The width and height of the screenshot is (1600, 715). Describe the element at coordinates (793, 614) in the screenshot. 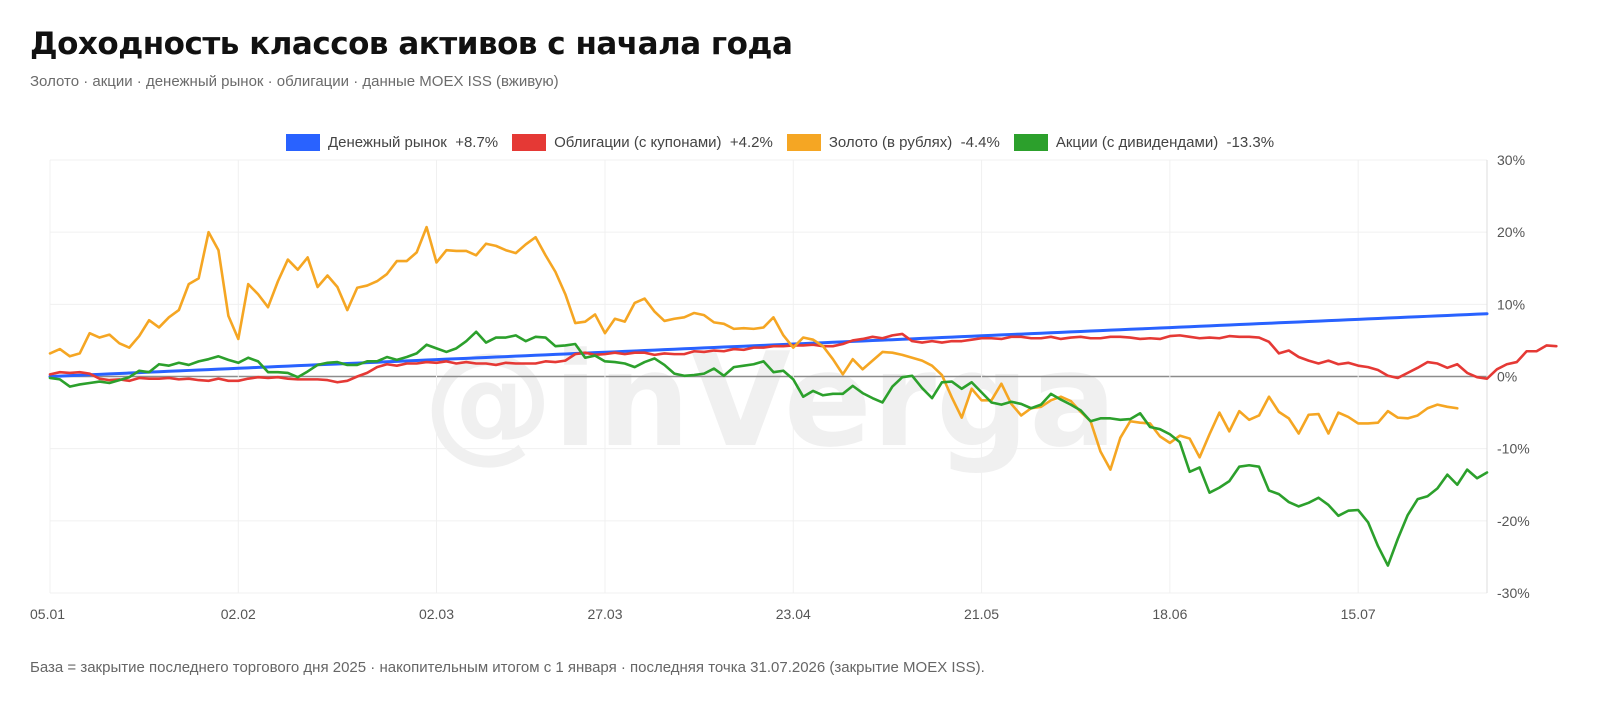

I see `x-tick-label: 23.04` at that location.